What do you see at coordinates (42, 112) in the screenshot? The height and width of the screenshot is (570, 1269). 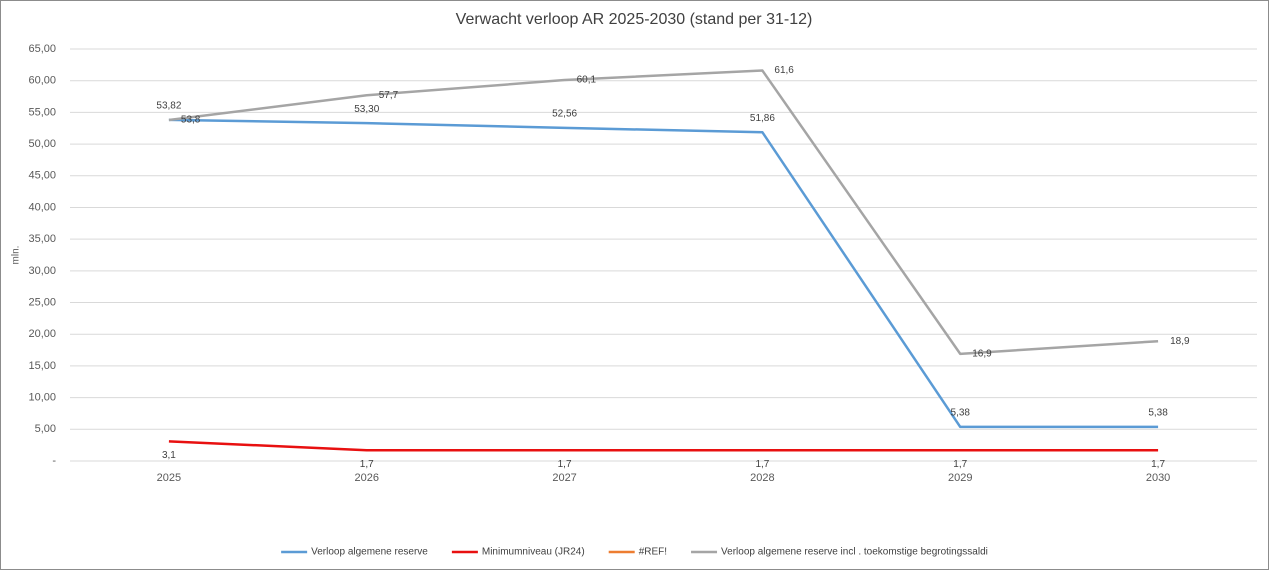 I see `y-tick-label: 55,00` at bounding box center [42, 112].